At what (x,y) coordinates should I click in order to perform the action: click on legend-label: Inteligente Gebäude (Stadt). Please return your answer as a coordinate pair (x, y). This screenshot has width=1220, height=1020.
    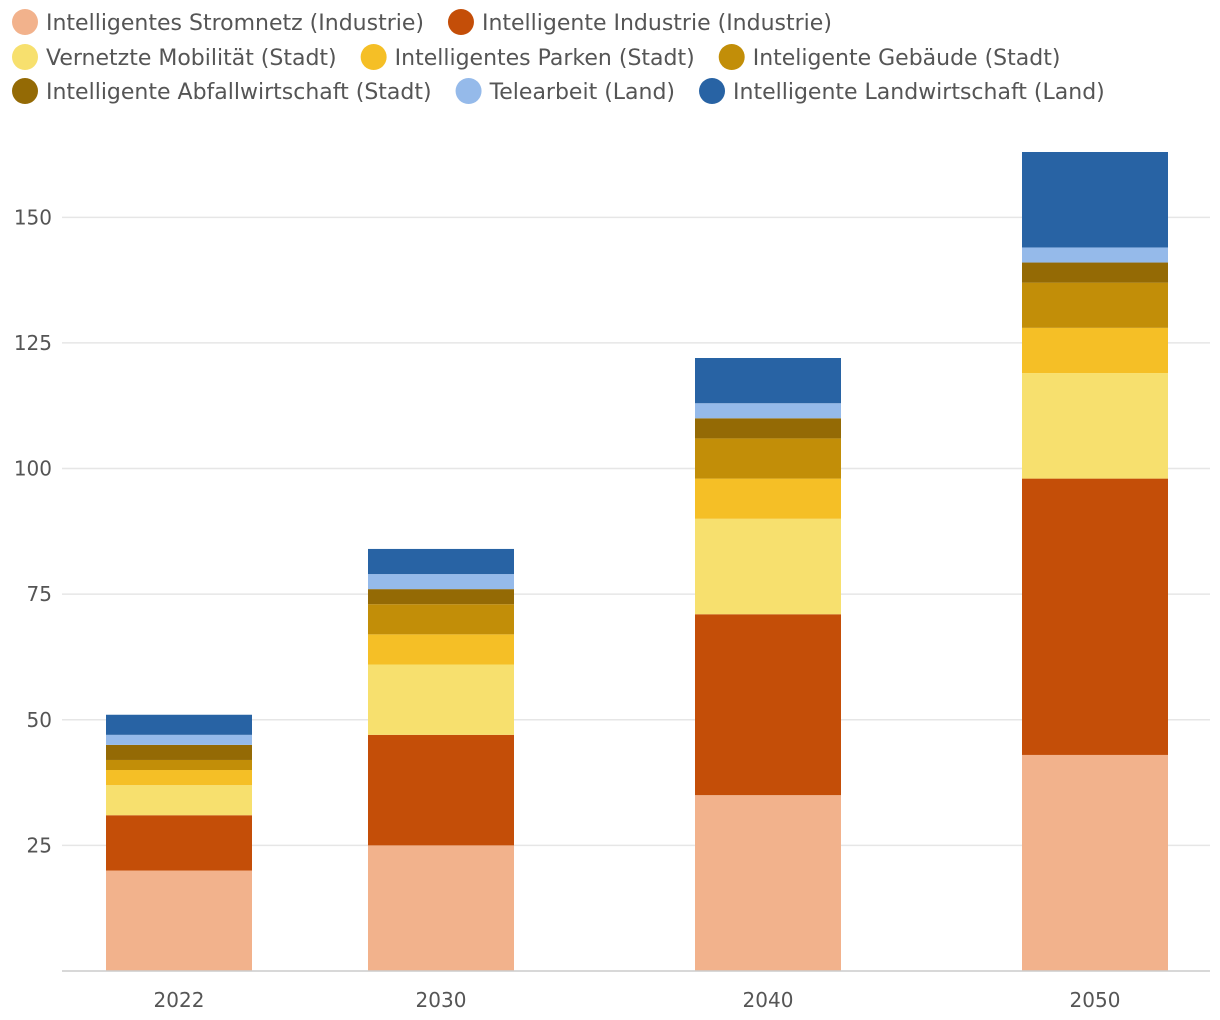
    Looking at the image, I should click on (907, 58).